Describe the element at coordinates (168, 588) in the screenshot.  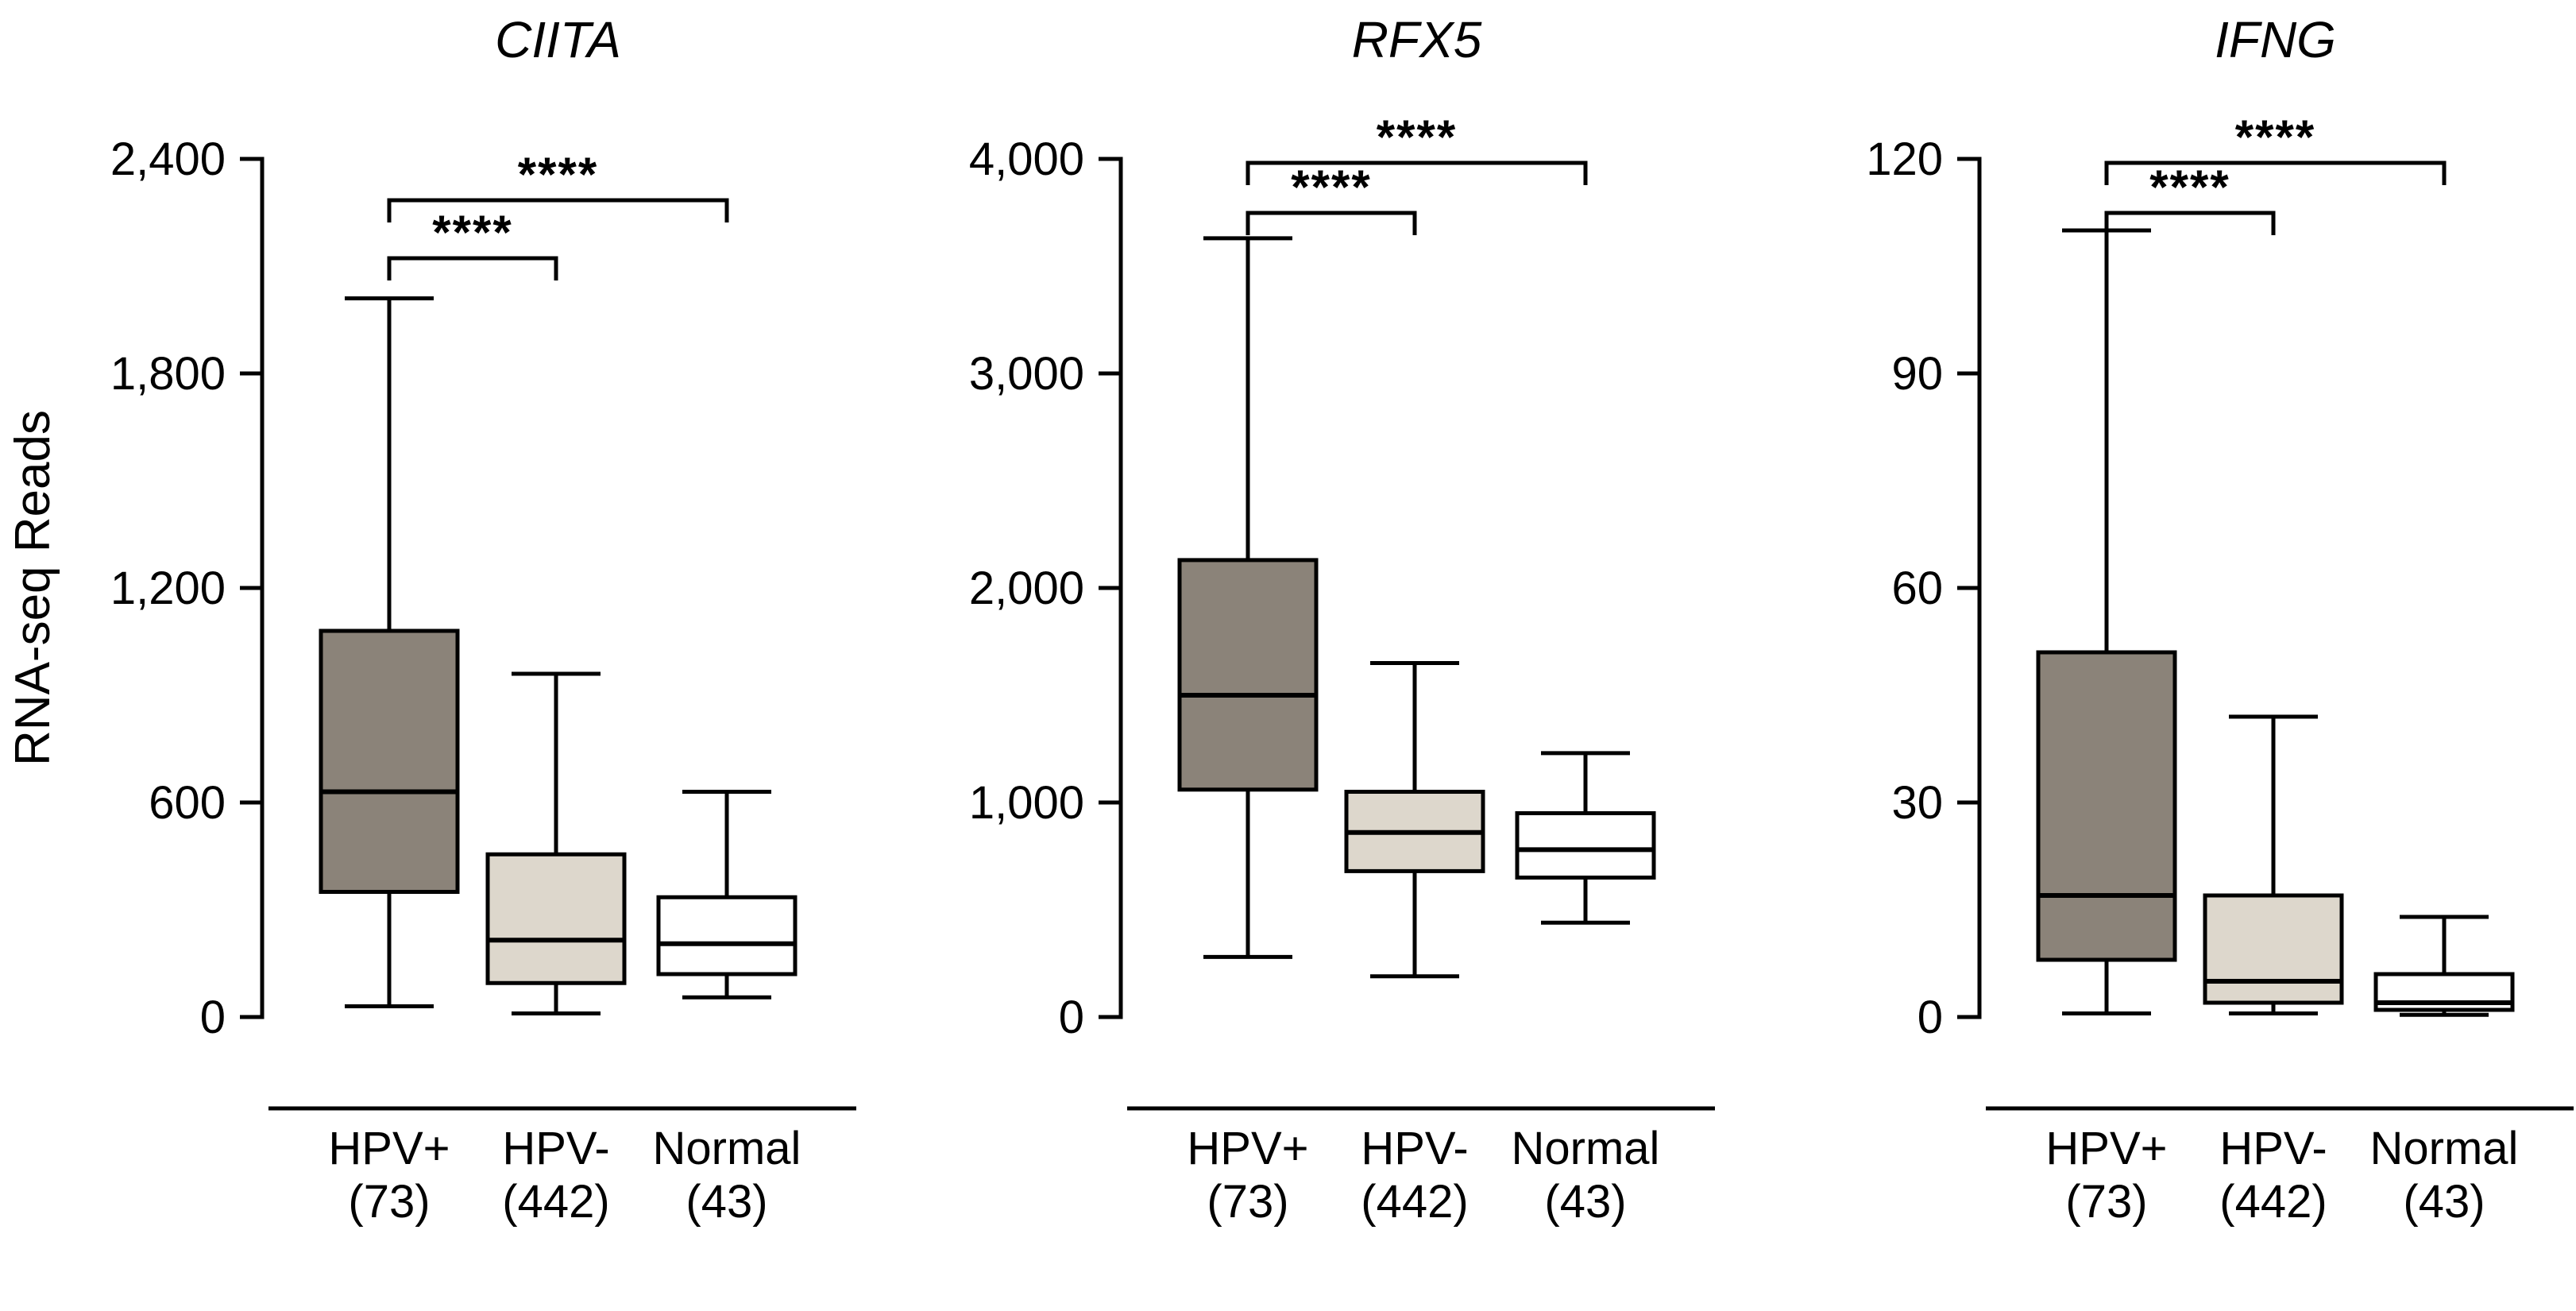
I see `y-tick-label: 1,200` at that location.